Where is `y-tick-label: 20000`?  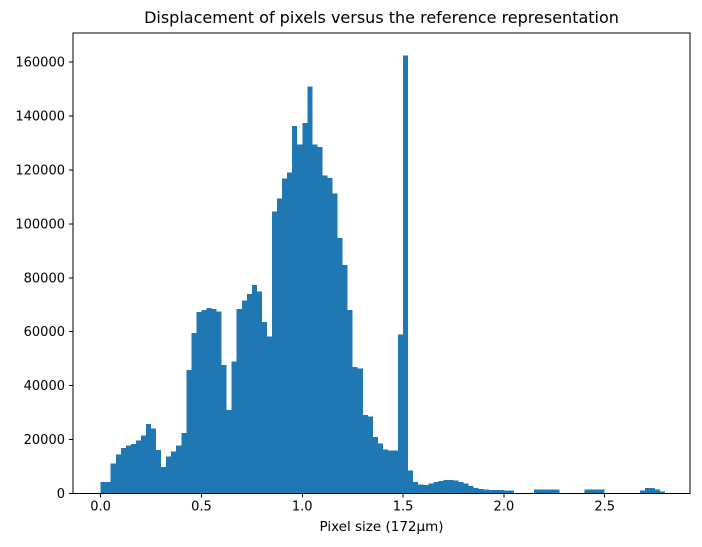
y-tick-label: 20000 is located at coordinates (44, 440).